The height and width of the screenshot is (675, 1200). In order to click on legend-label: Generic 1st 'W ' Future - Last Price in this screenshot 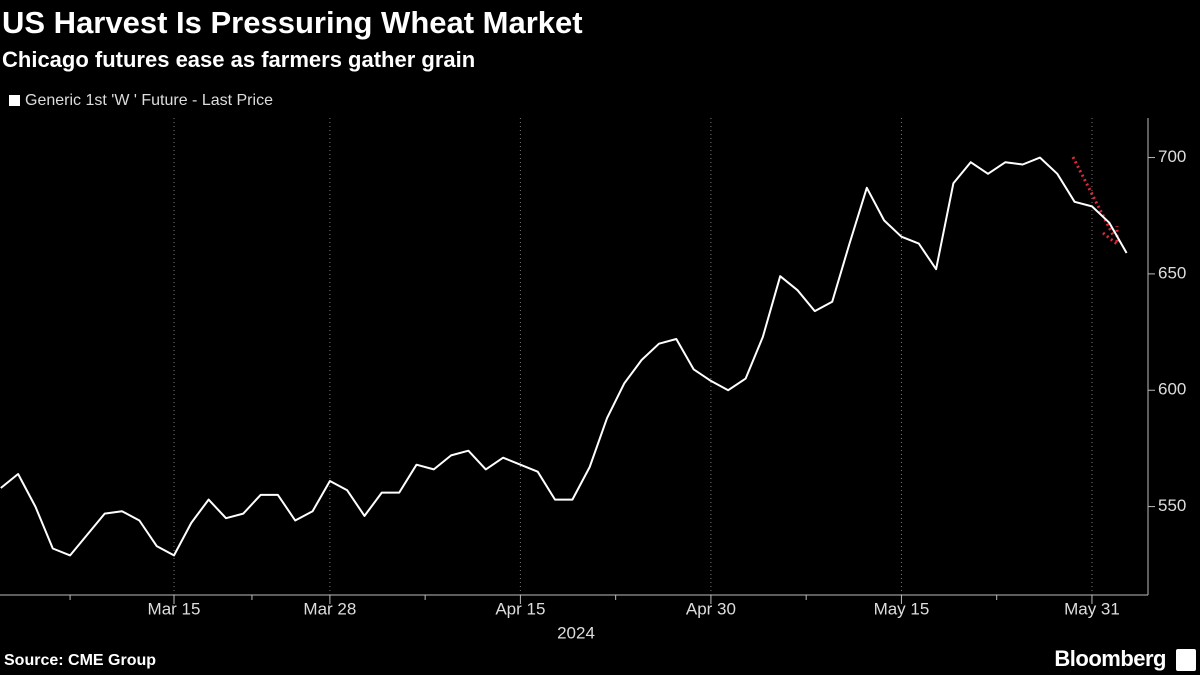, I will do `click(149, 100)`.